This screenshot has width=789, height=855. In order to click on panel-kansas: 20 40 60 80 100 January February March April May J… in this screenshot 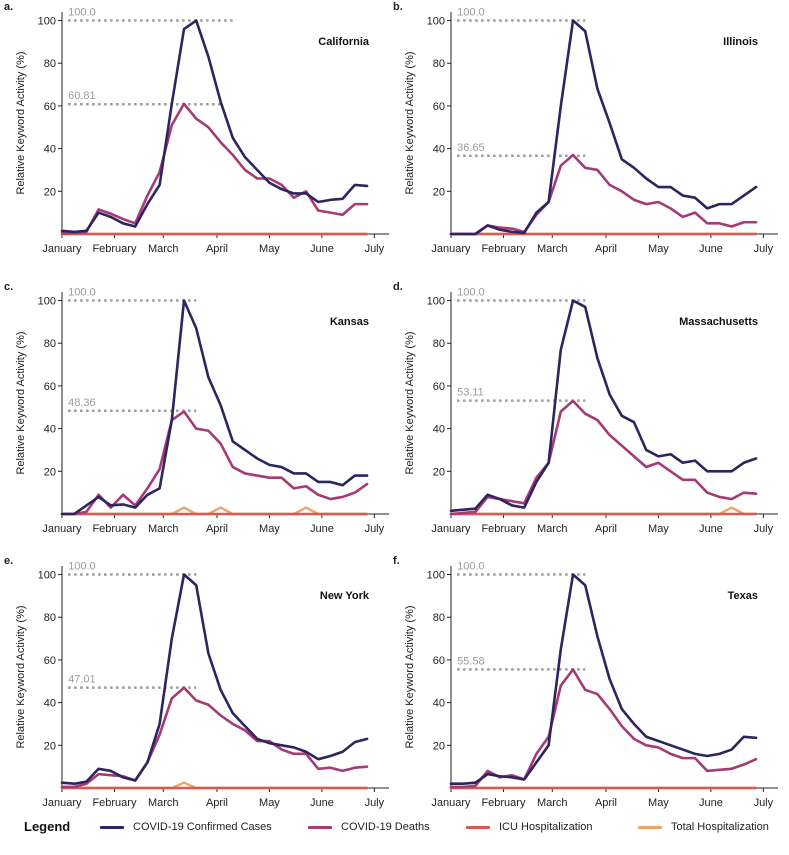, I will do `click(196, 408)`.